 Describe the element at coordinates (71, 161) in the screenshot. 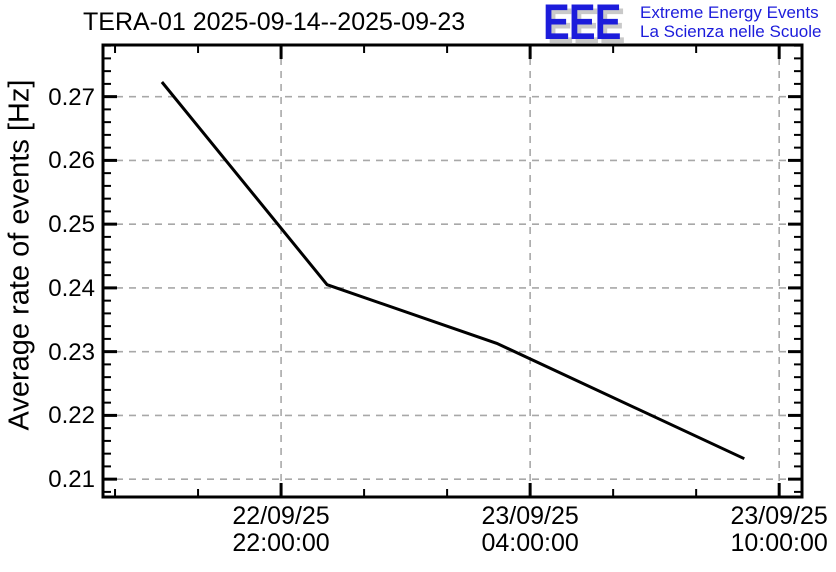

I see `y-tick-label: 0.26` at that location.